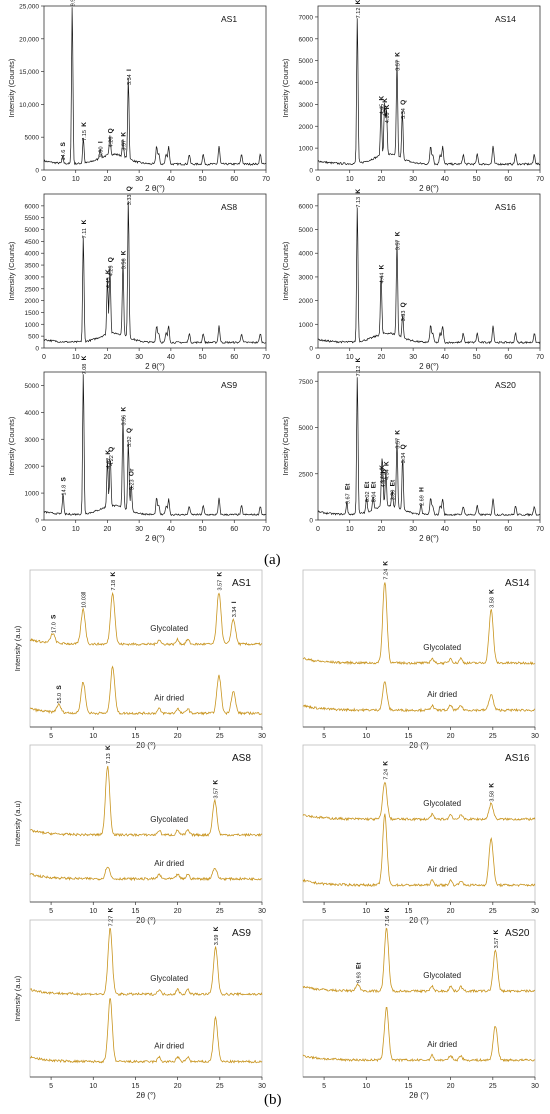 Image resolution: width=550 pixels, height=1114 pixels. Describe the element at coordinates (114, 585) in the screenshot. I see `peak-d-label: 7.18` at that location.